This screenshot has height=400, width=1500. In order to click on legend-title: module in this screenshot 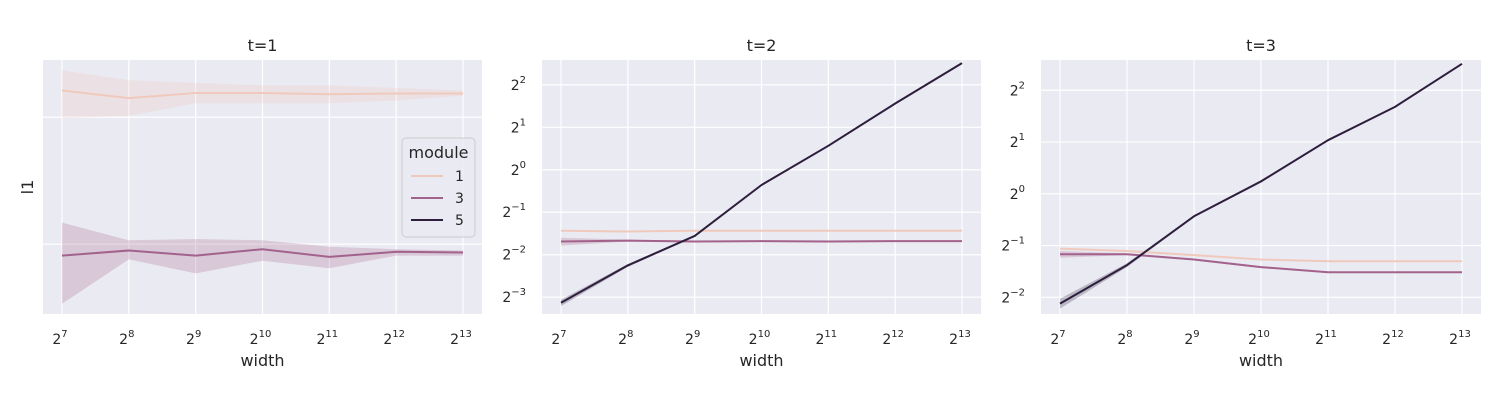, I will do `click(439, 152)`.